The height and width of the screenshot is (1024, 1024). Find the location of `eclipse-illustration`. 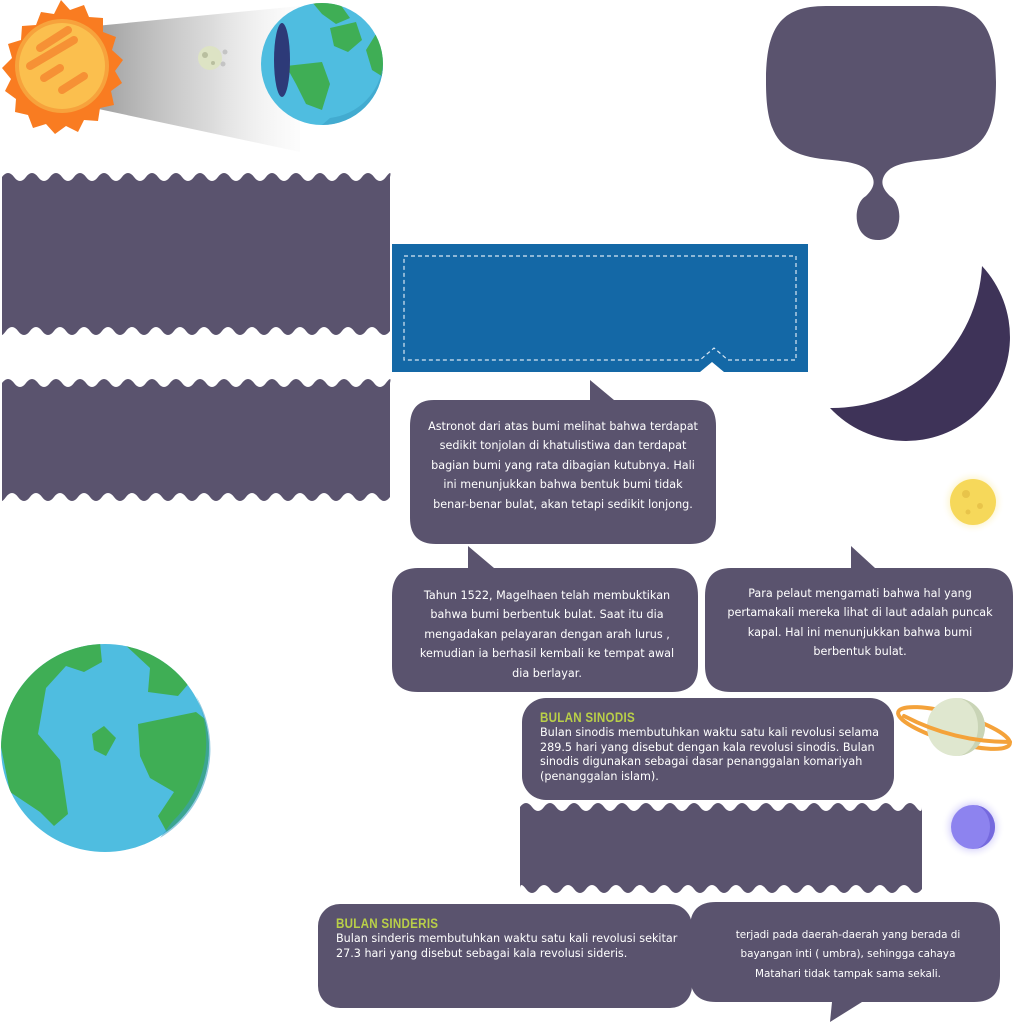

eclipse-illustration is located at coordinates (192, 76).